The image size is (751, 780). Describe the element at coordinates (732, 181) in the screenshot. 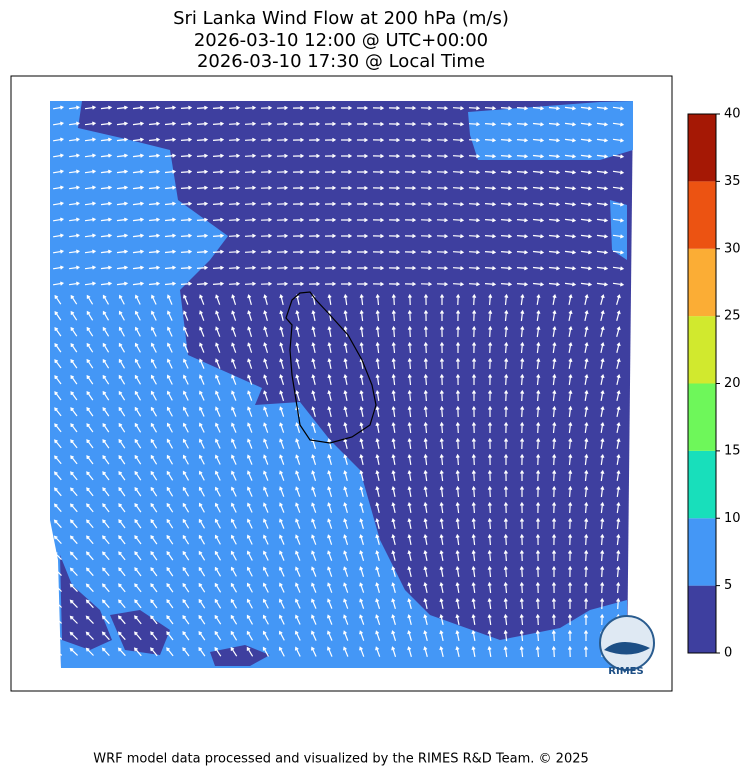

I see `tick-label: 35` at that location.